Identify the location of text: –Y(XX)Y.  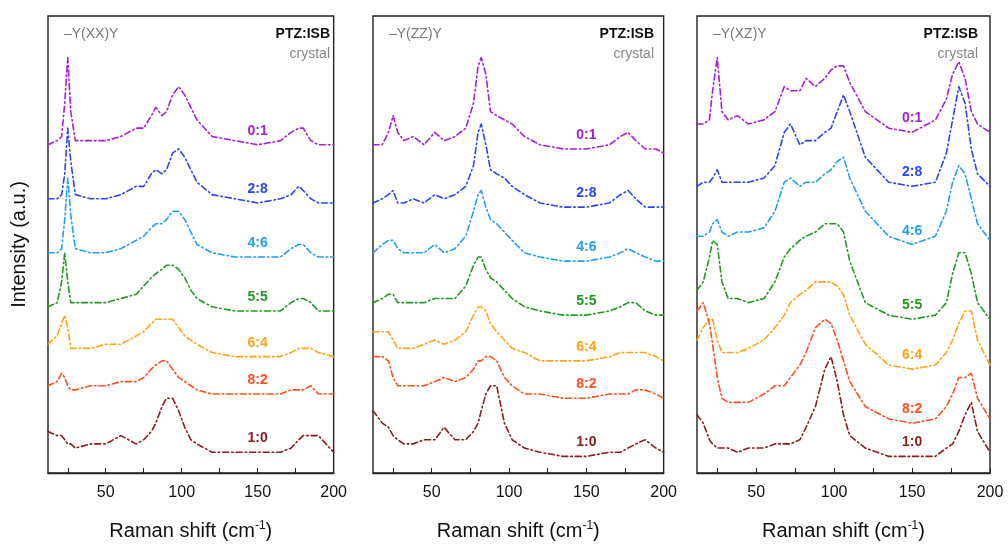
(92, 33).